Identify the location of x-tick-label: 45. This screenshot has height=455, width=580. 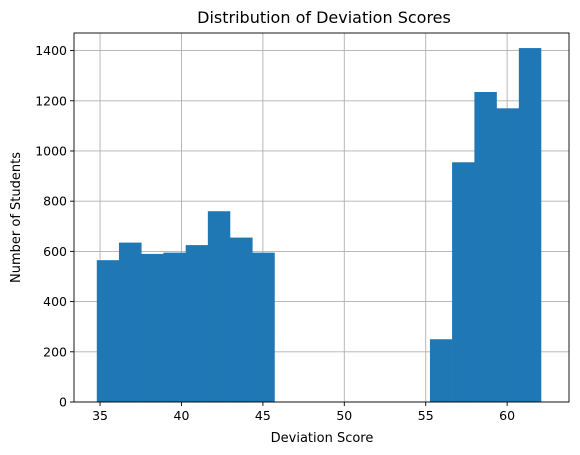
(263, 415).